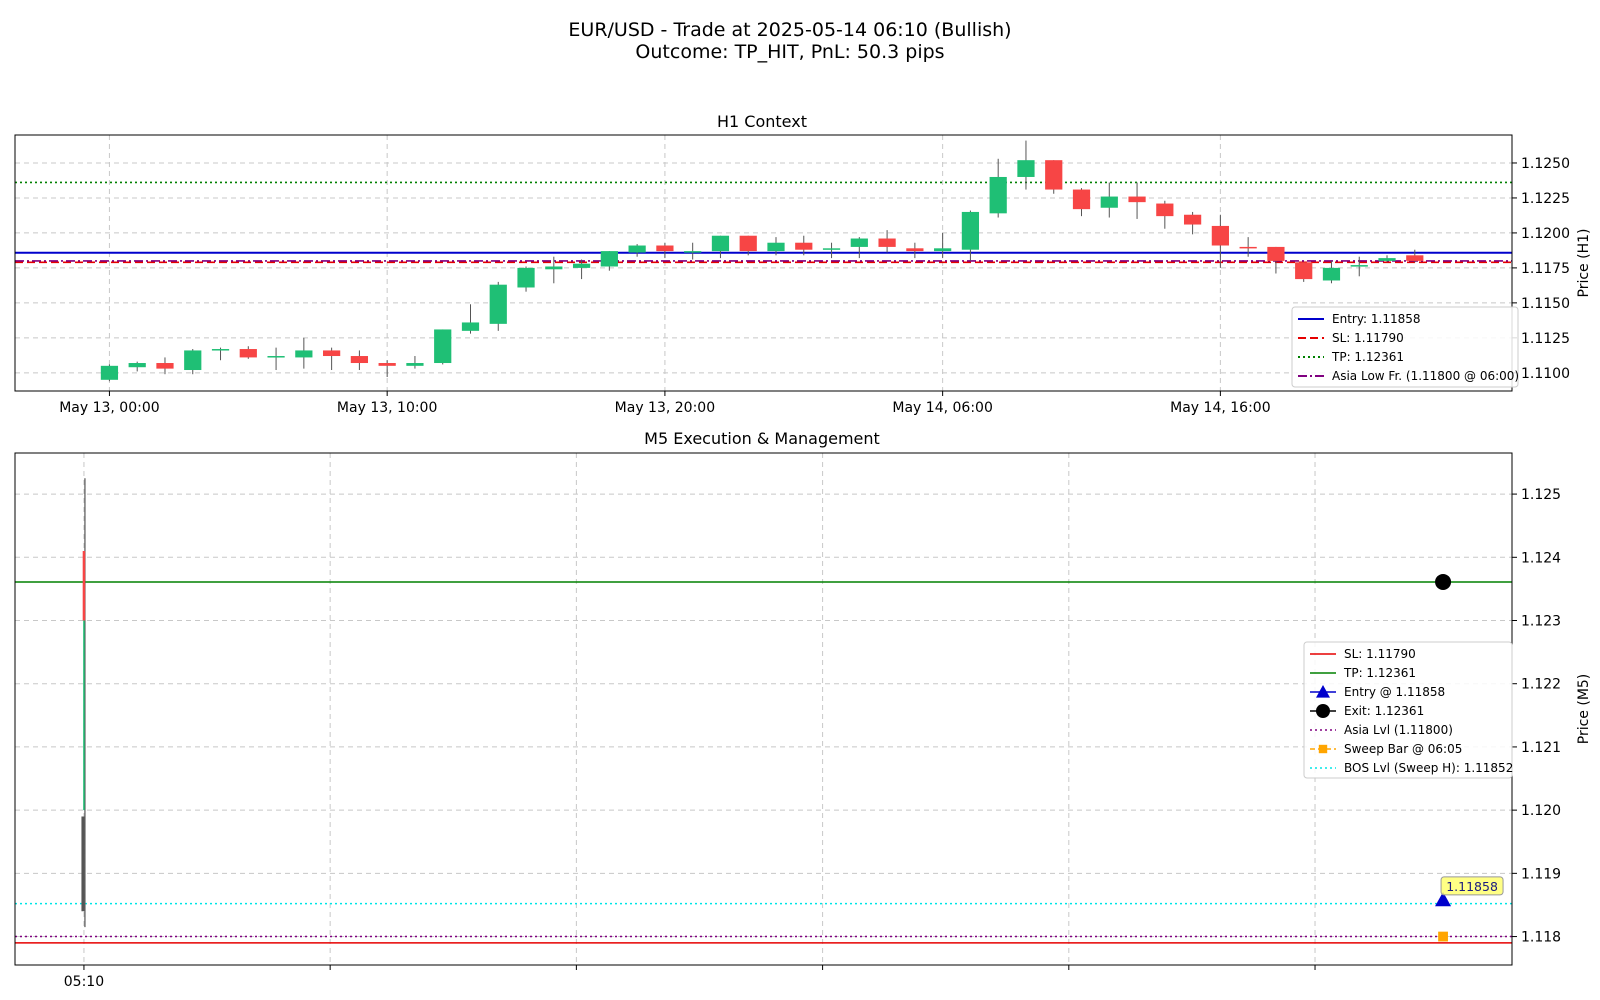 This screenshot has width=1600, height=1000. Describe the element at coordinates (1545, 339) in the screenshot. I see `h1-ytick-label: 1.1125` at that location.